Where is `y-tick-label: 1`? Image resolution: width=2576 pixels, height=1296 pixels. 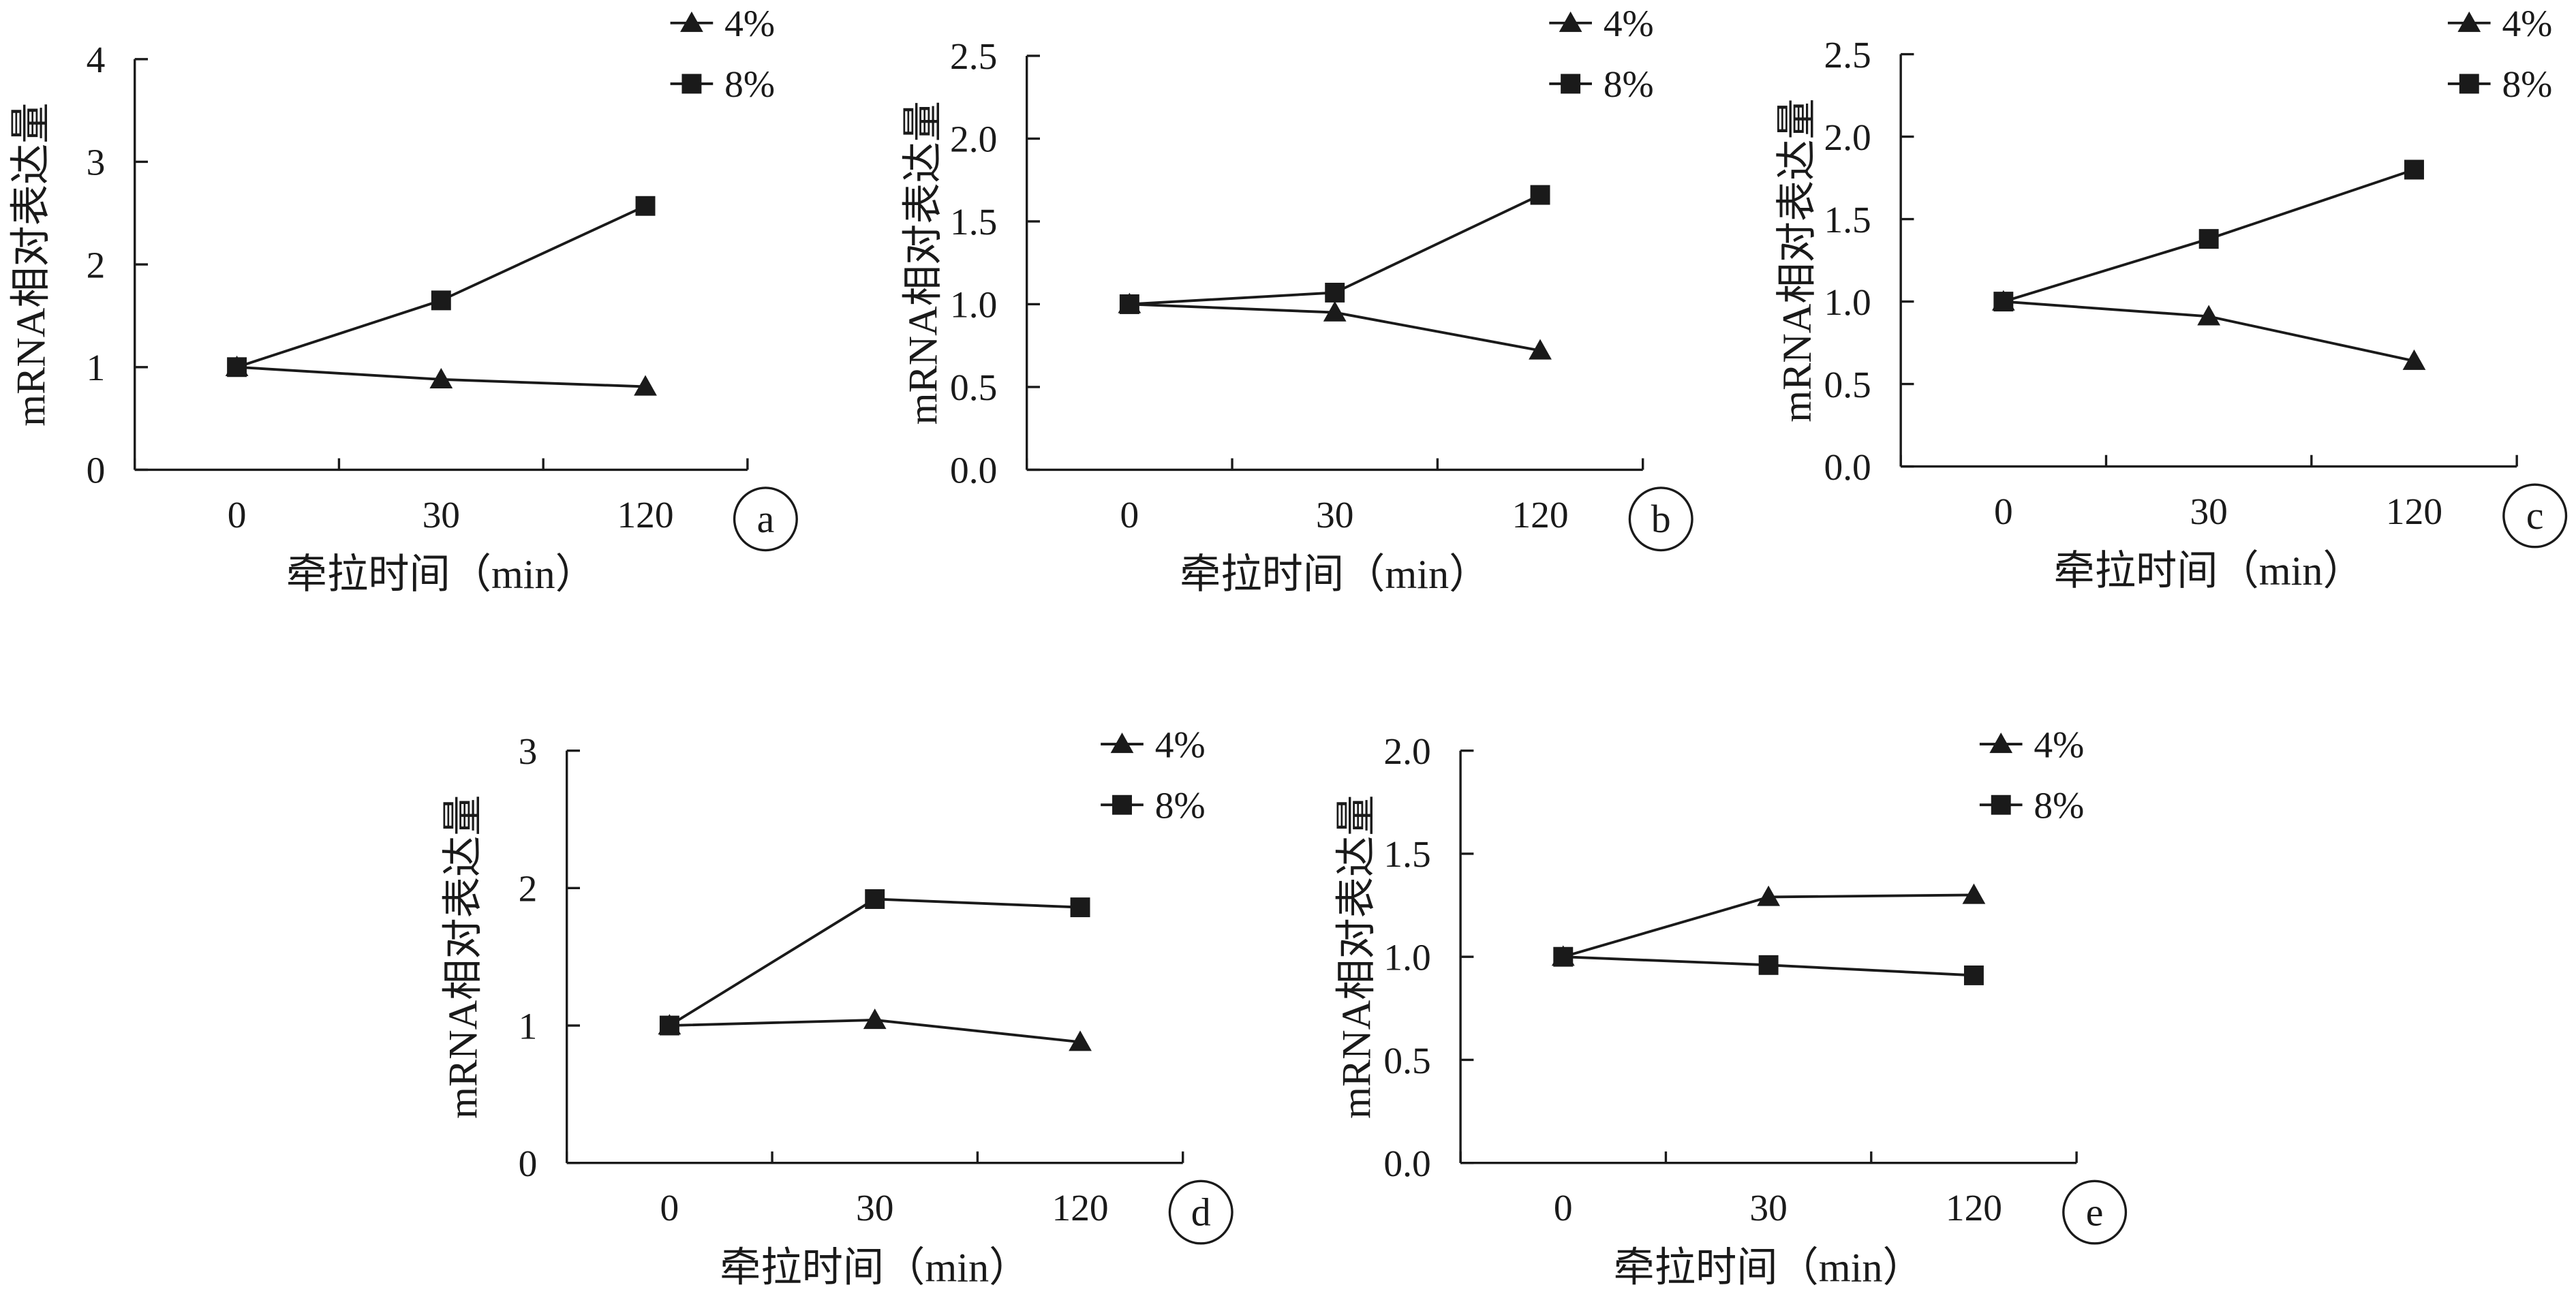
y-tick-label: 1 is located at coordinates (528, 1026).